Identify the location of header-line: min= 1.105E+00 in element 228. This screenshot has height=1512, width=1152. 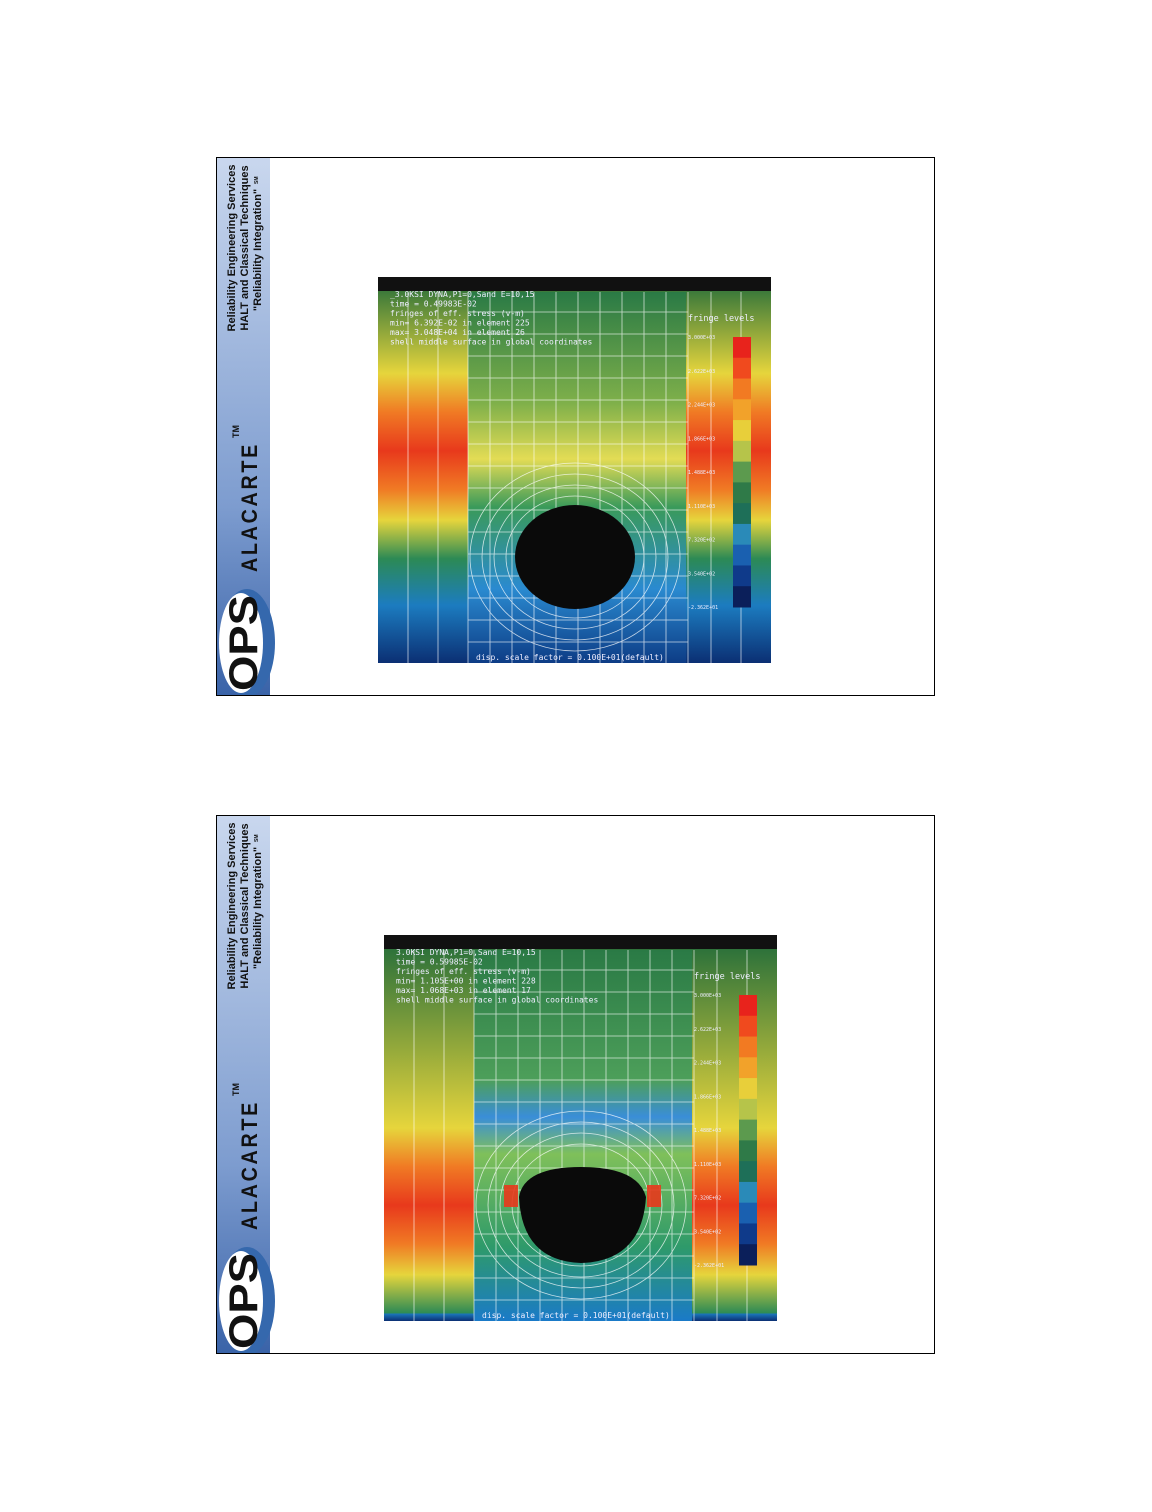
(466, 981).